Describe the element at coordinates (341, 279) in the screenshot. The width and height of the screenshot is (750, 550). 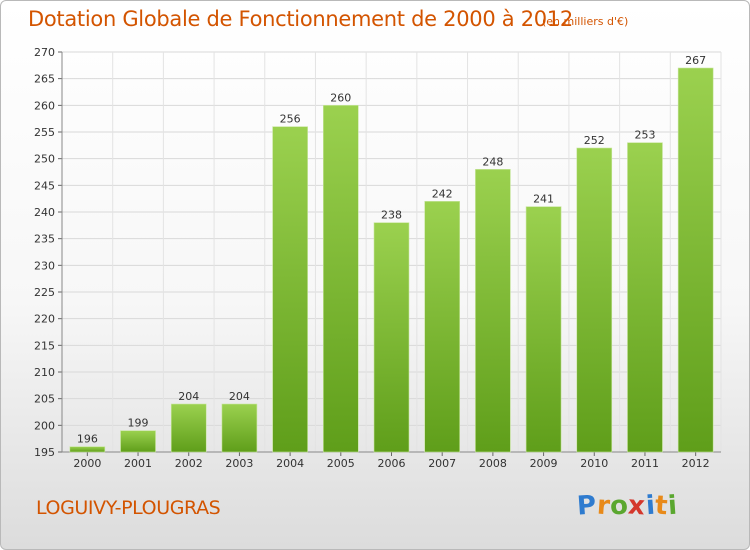
I see `bar-2005` at that location.